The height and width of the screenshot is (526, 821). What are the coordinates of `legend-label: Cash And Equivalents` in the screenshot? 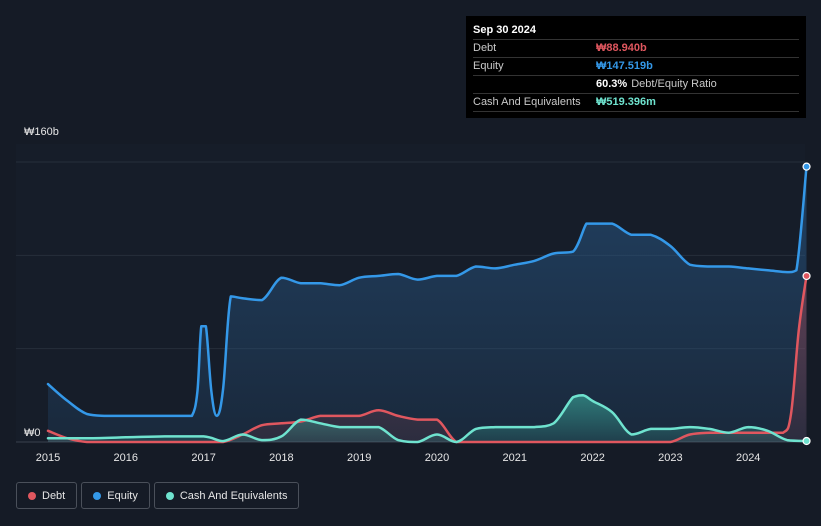 It's located at (233, 495).